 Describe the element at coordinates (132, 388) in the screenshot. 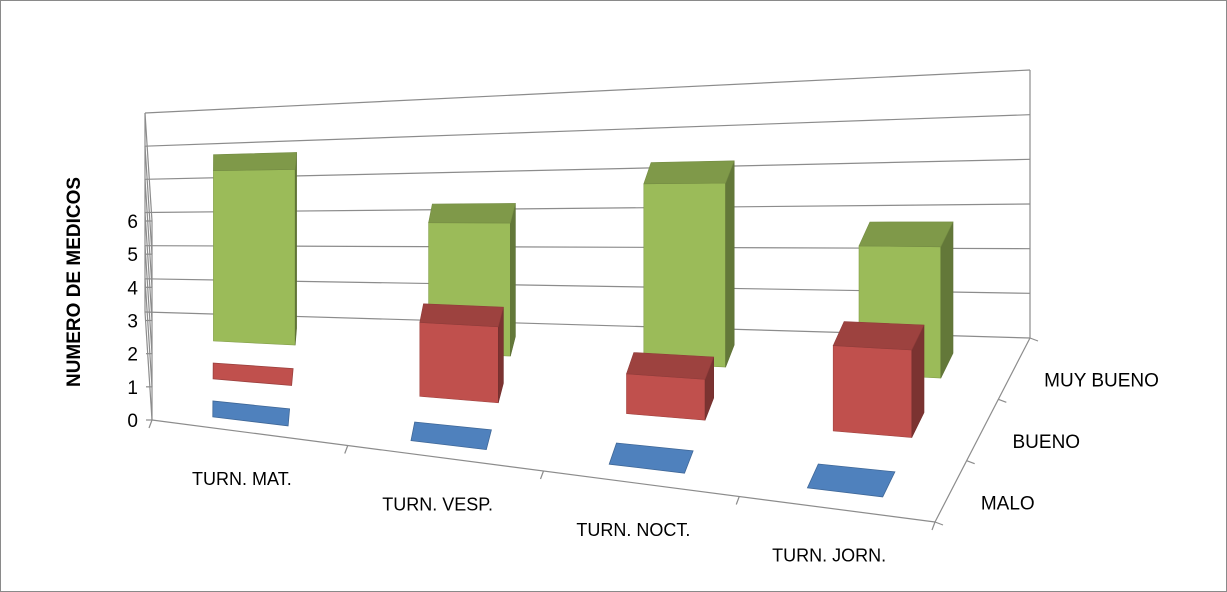

I see `y-tick-label: 1` at that location.